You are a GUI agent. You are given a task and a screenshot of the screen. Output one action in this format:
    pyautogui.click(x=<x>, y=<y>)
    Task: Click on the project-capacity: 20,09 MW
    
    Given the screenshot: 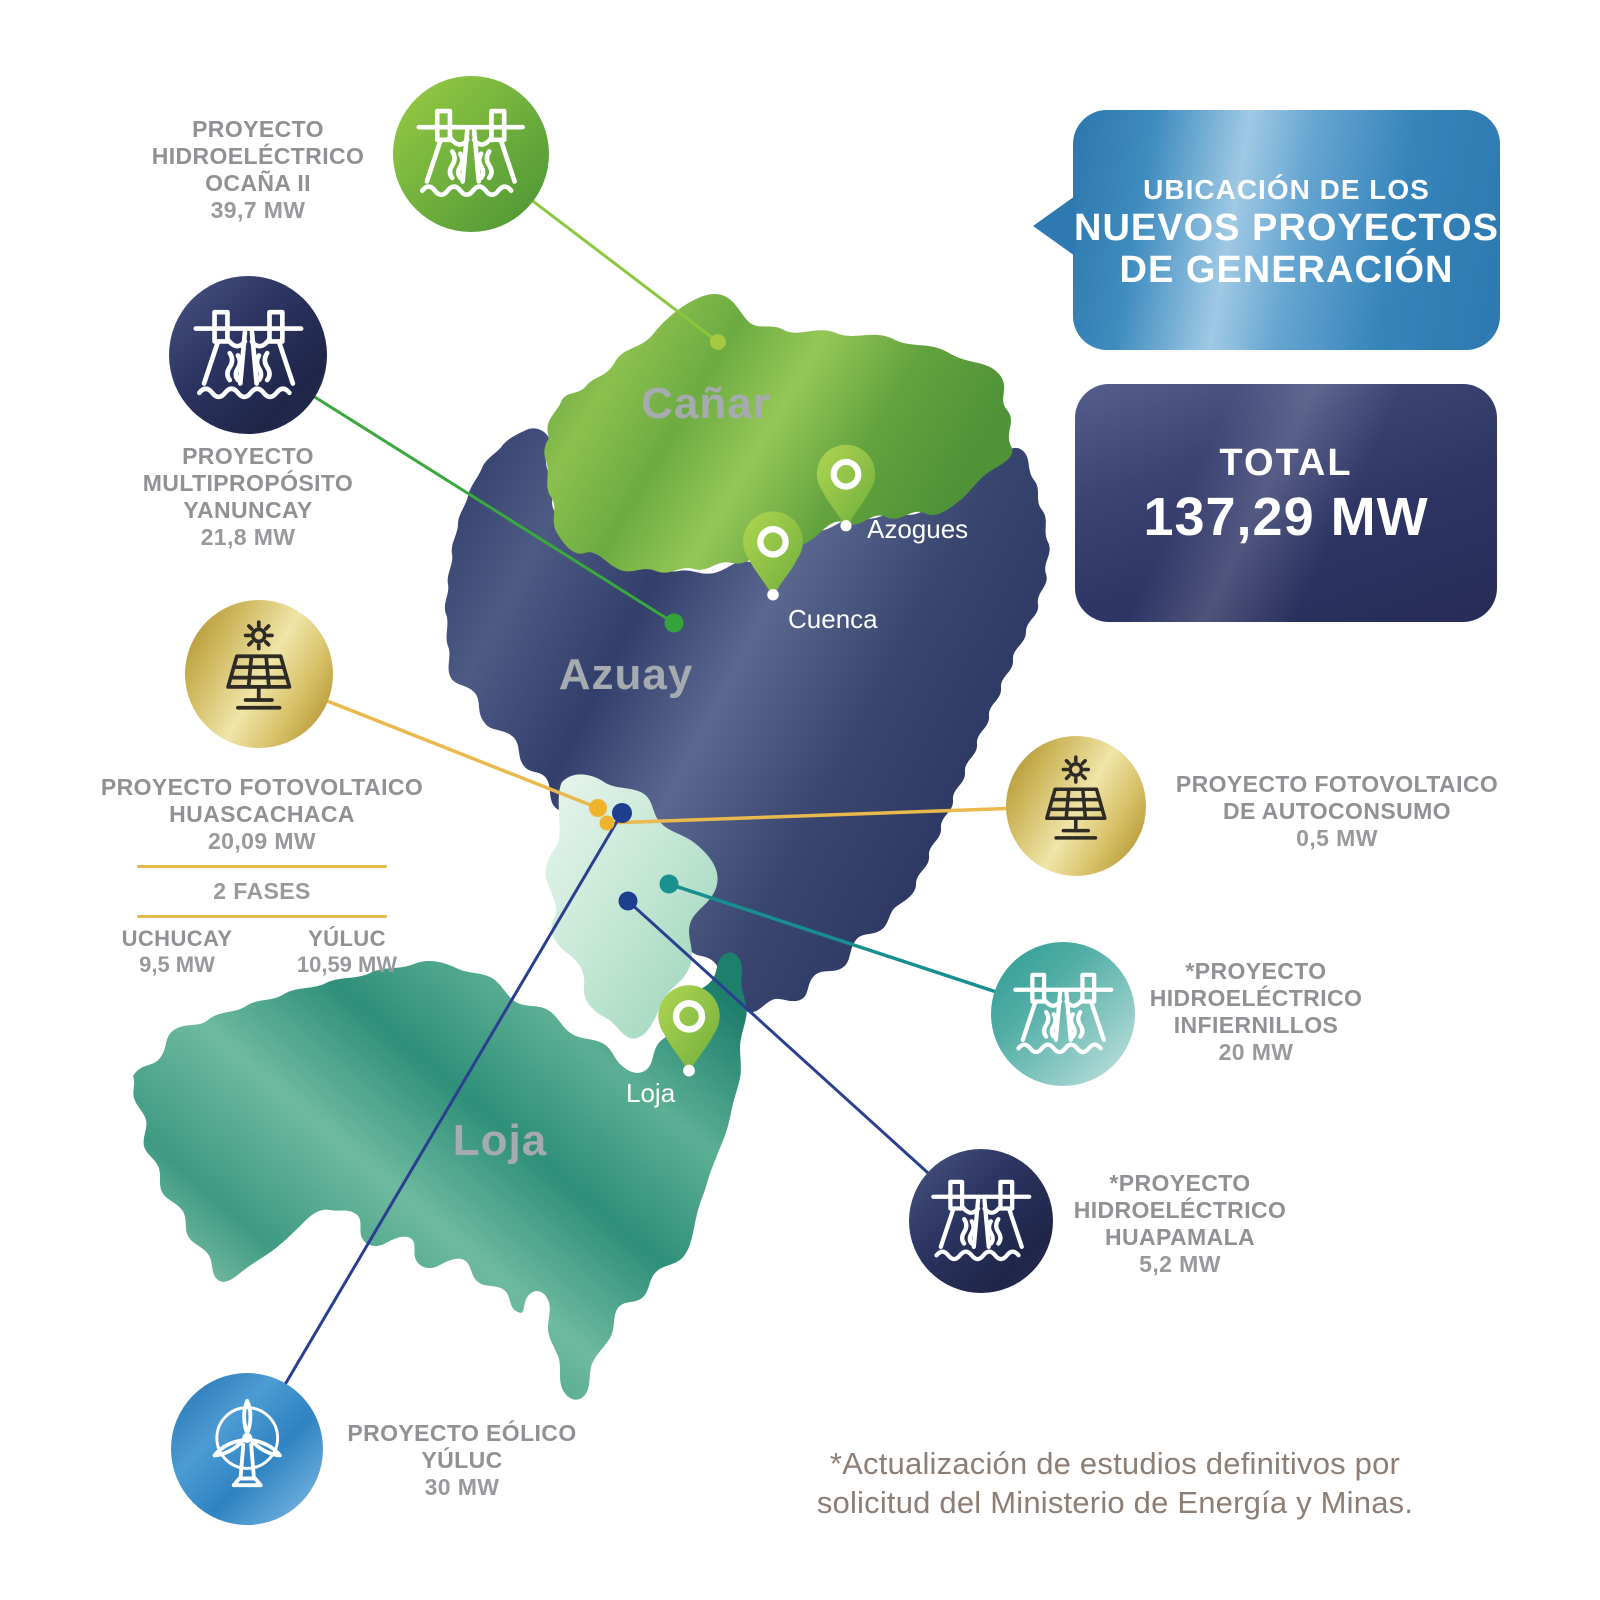 What is the action you would take?
    pyautogui.click(x=261, y=841)
    